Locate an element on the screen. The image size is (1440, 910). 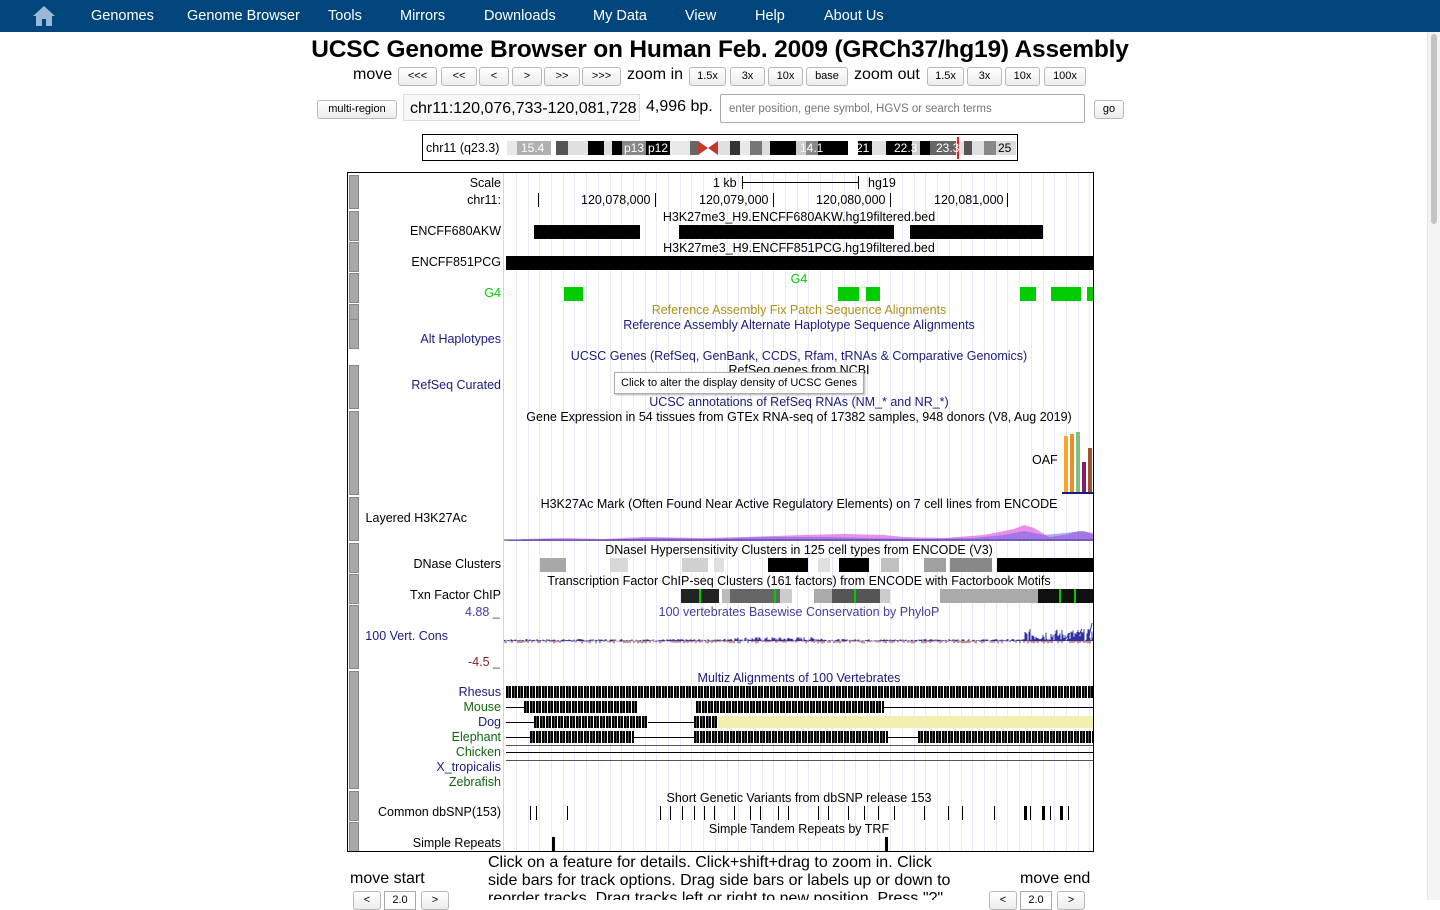
sidebar-dbsnp is located at coordinates (354, 806).